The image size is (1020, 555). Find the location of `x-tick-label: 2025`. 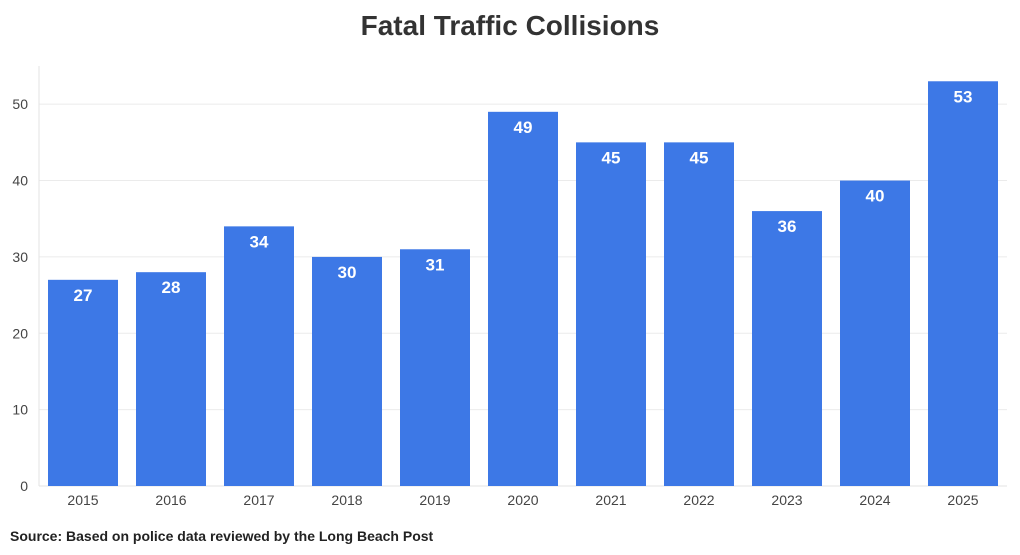

x-tick-label: 2025 is located at coordinates (962, 500).